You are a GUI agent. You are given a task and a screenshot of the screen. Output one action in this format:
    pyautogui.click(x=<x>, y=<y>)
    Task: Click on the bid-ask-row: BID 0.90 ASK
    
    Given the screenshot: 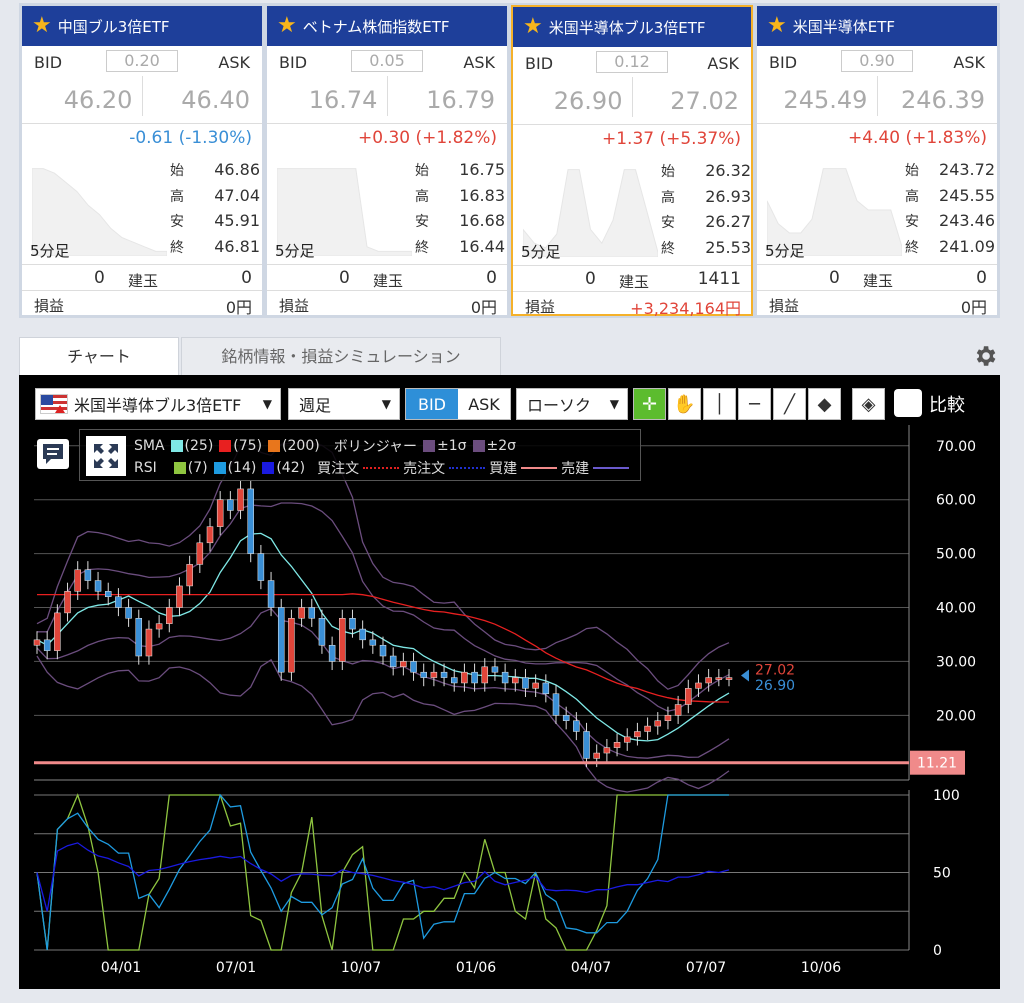 What is the action you would take?
    pyautogui.click(x=877, y=60)
    